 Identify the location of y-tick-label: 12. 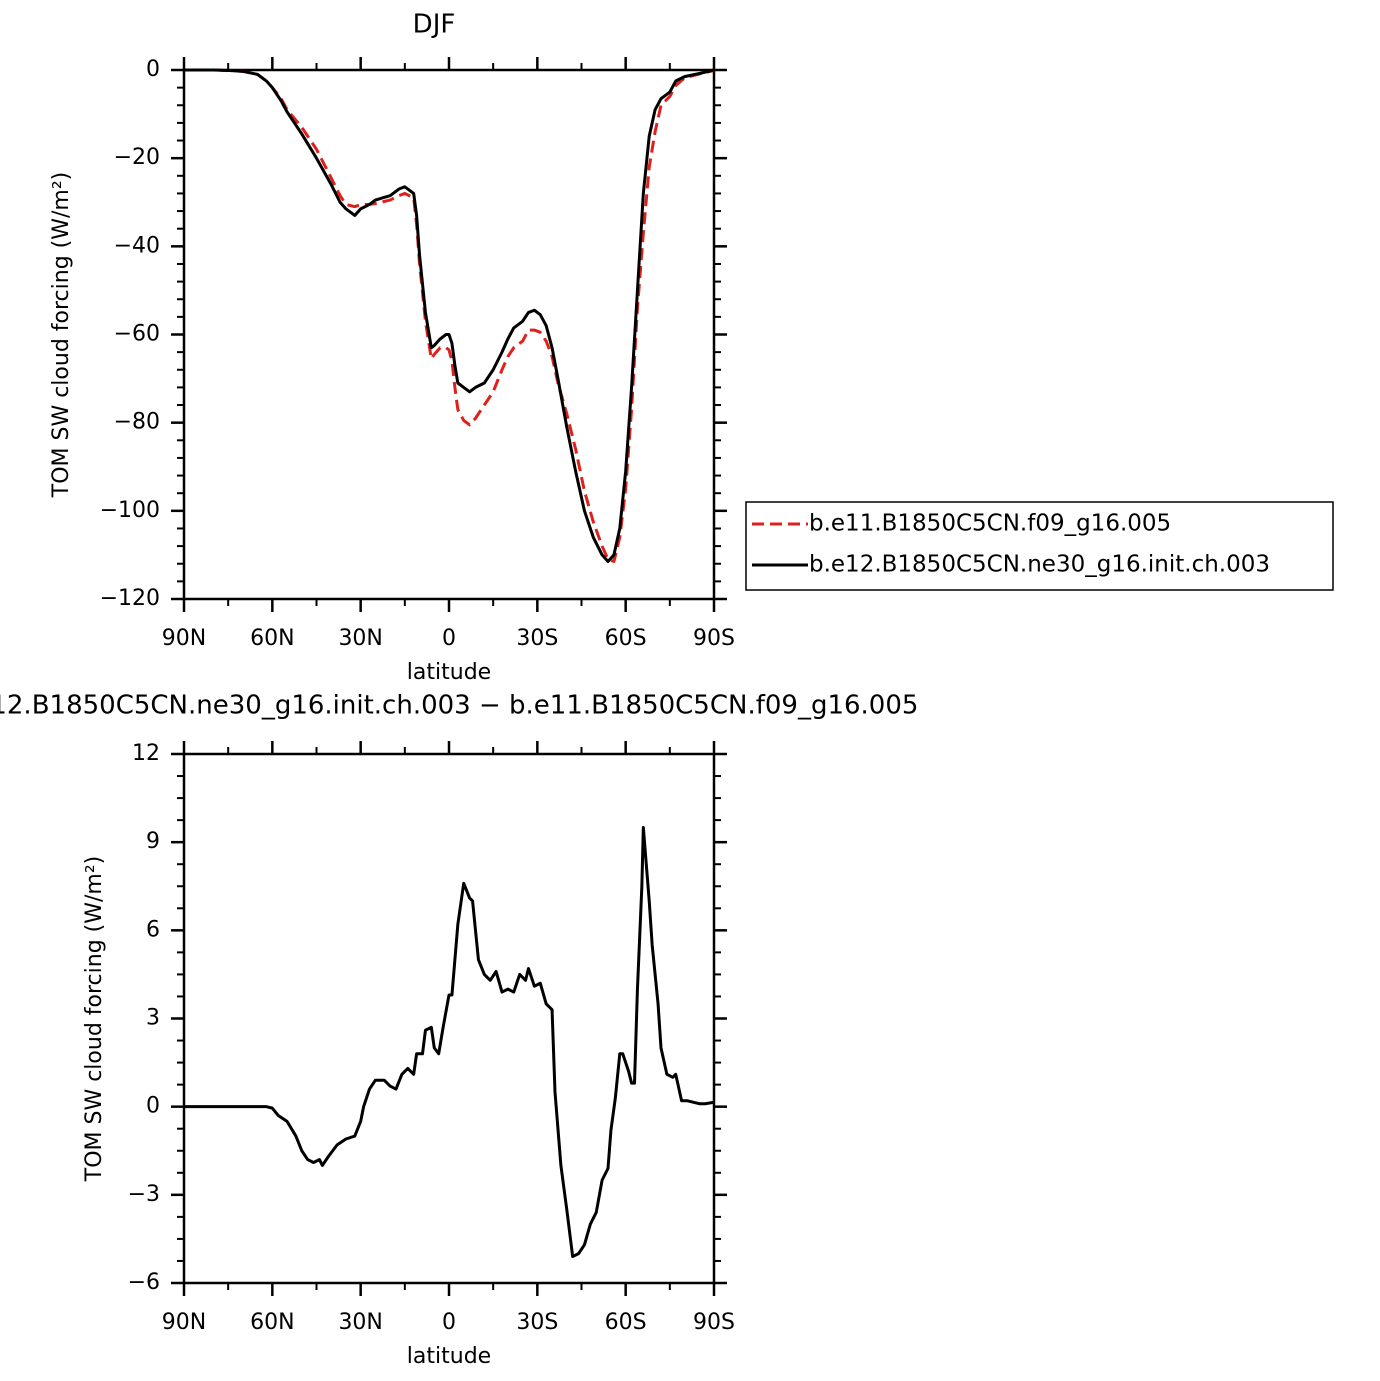
(146, 753).